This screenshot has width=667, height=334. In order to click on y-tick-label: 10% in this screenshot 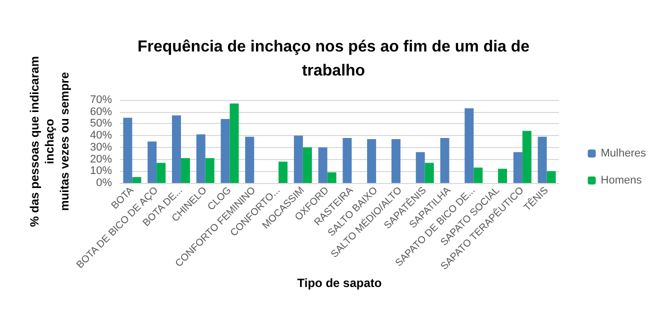, I will do `click(101, 171)`.